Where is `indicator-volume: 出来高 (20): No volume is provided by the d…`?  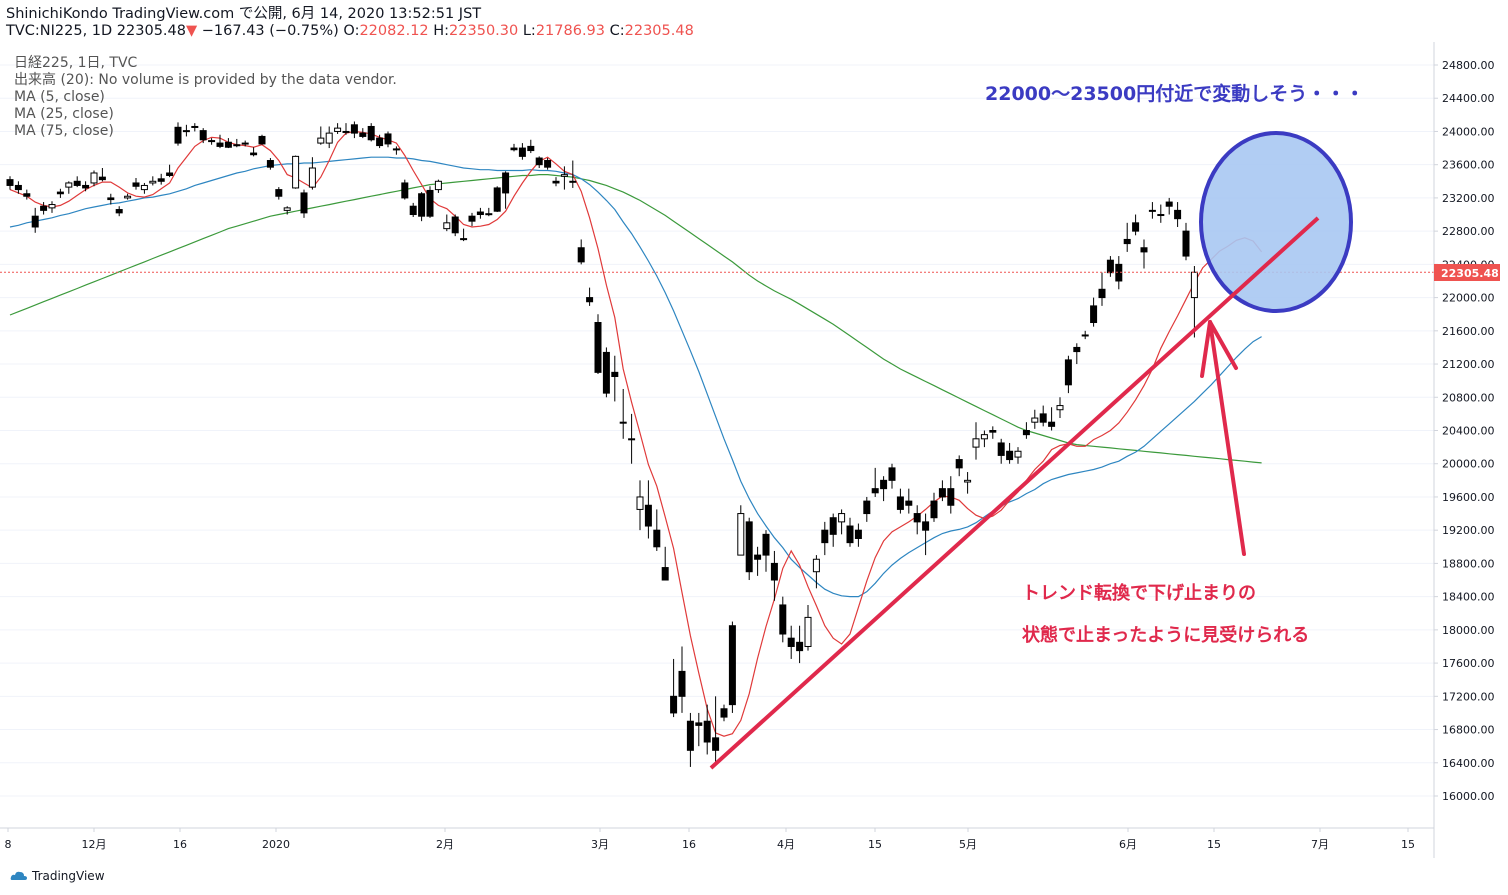 indicator-volume: 出来高 (20): No volume is provided by the d… is located at coordinates (205, 80).